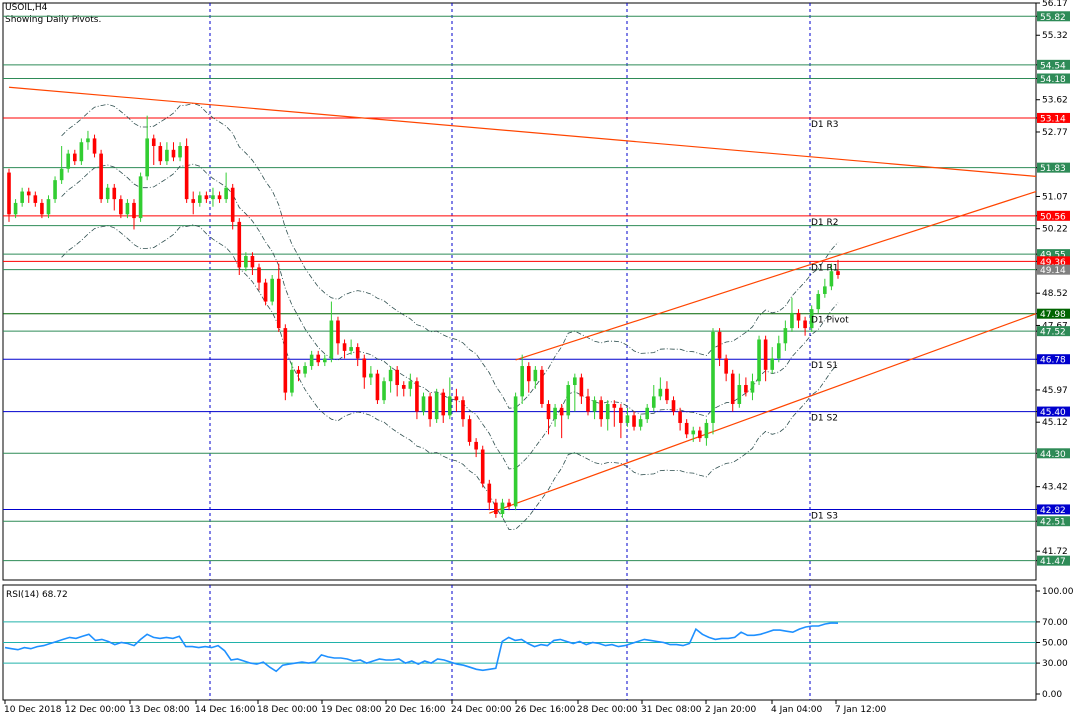  What do you see at coordinates (1055, 623) in the screenshot?
I see `rsi-tick-label: 70.00` at bounding box center [1055, 623].